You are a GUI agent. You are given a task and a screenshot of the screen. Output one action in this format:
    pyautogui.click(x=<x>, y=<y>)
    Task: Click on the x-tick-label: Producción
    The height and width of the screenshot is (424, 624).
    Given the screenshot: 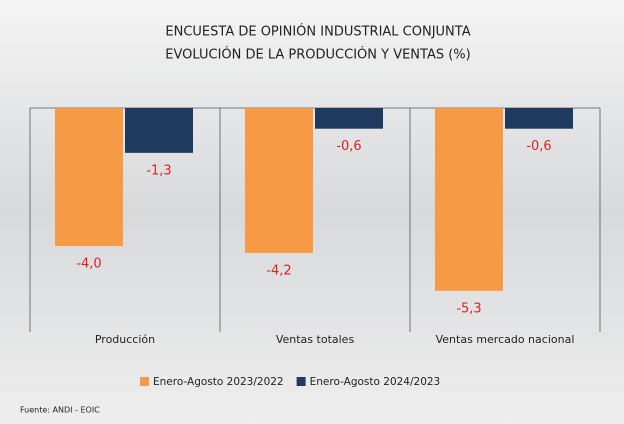 What is the action you would take?
    pyautogui.click(x=125, y=339)
    